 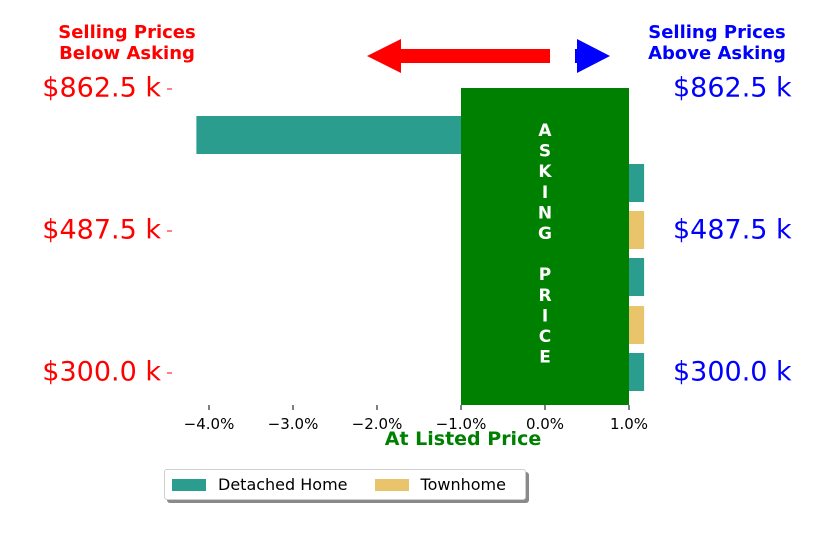 I want to click on band-letter-1: S, so click(x=545, y=152).